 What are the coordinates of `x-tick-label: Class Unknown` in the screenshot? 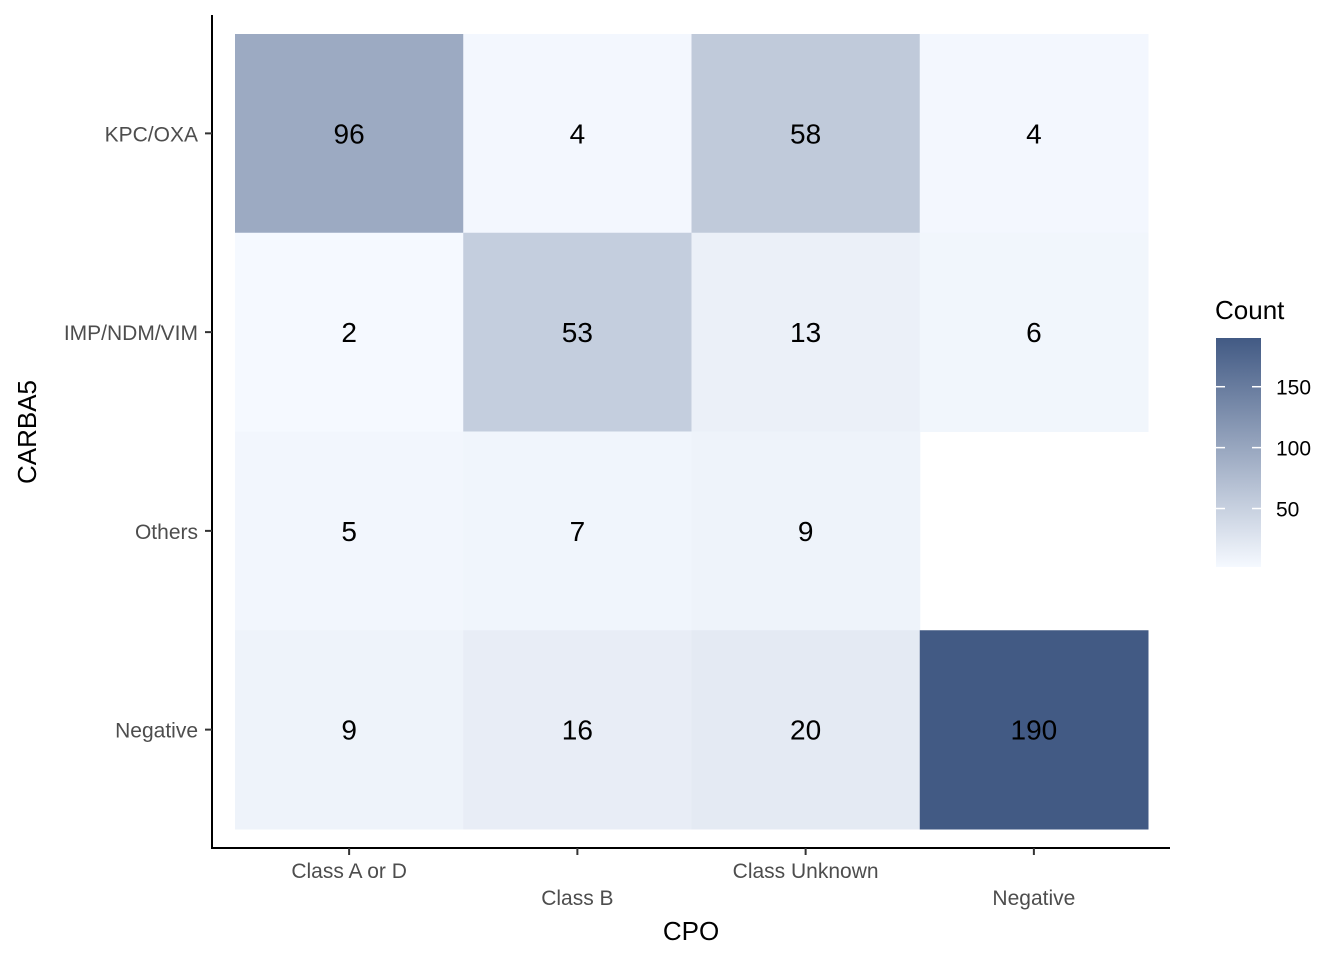 It's located at (806, 871).